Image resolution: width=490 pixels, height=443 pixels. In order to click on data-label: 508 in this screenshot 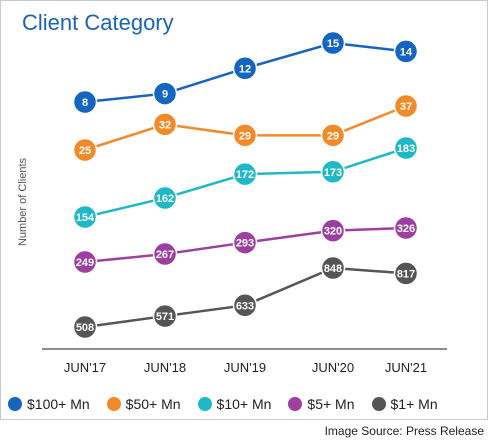, I will do `click(85, 328)`.